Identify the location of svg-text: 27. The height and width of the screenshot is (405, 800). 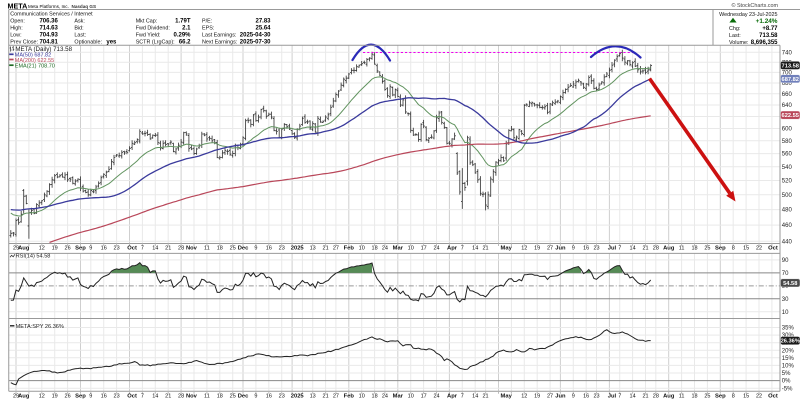
(550, 397).